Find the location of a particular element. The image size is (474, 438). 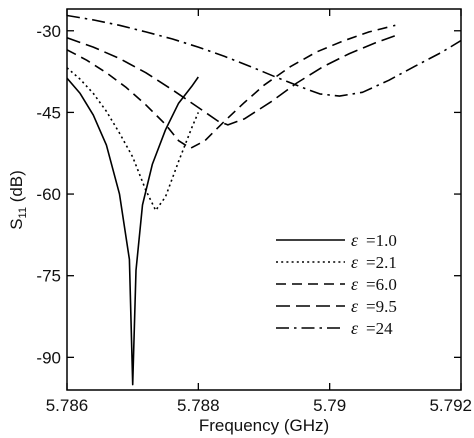

y-axis-label-unit: (dB) is located at coordinates (16, 188).